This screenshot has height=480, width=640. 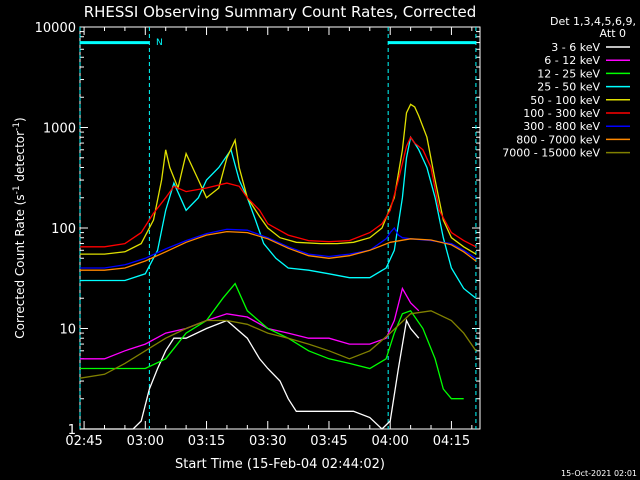 I want to click on x-tick-label: 04:00, so click(x=389, y=441).